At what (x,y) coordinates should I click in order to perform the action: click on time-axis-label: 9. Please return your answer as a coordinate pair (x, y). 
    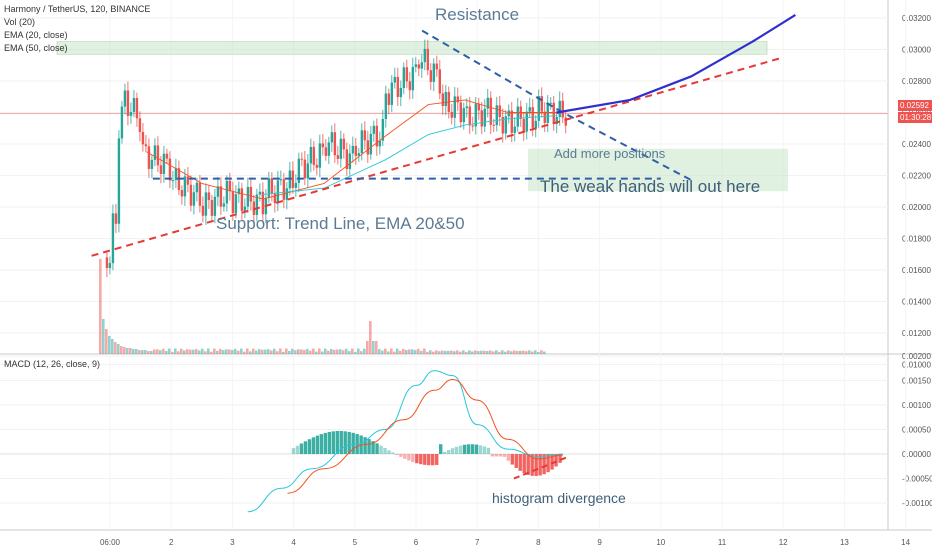
    Looking at the image, I should click on (599, 542).